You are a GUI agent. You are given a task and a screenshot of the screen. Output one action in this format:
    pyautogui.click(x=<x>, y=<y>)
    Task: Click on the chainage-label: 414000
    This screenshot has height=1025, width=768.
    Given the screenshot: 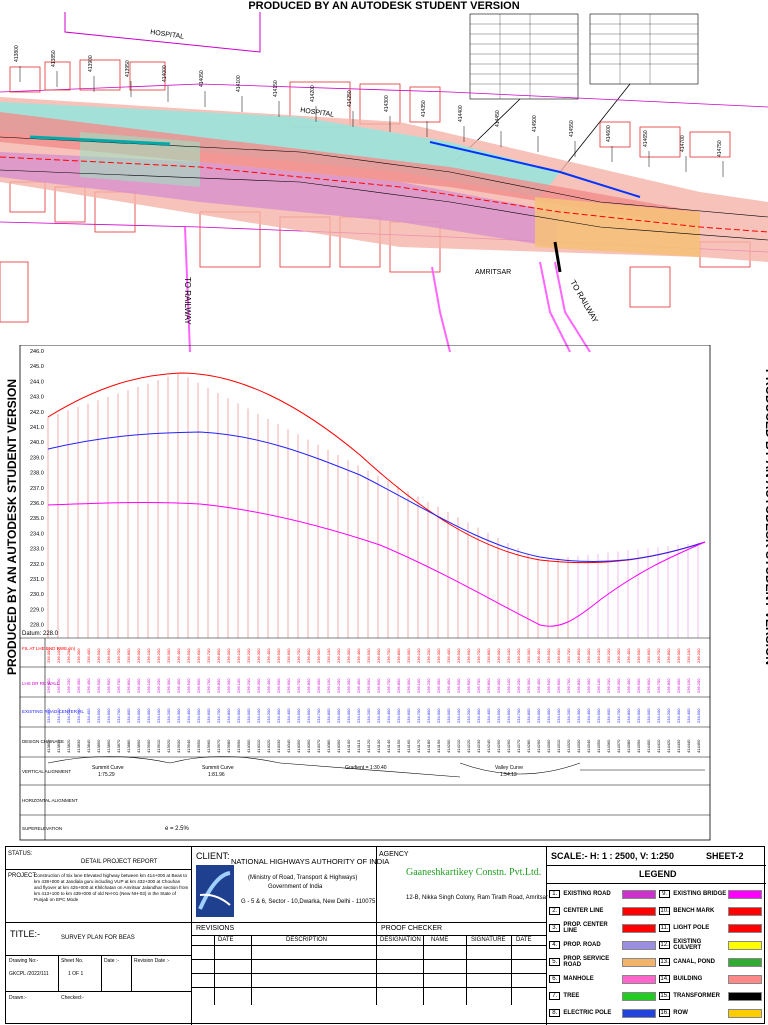 What is the action you would take?
    pyautogui.click(x=165, y=73)
    